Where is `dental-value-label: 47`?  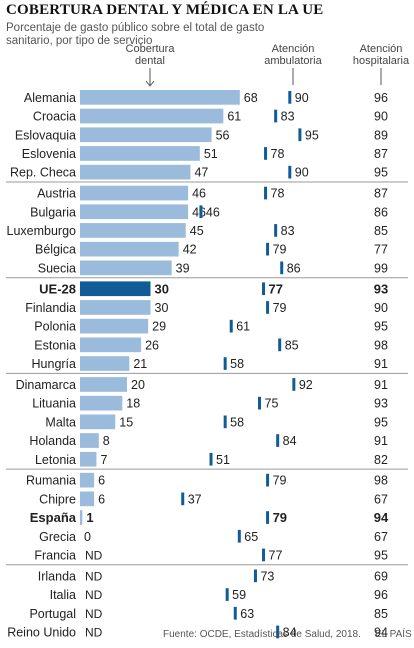
dental-value-label: 47 is located at coordinates (201, 173).